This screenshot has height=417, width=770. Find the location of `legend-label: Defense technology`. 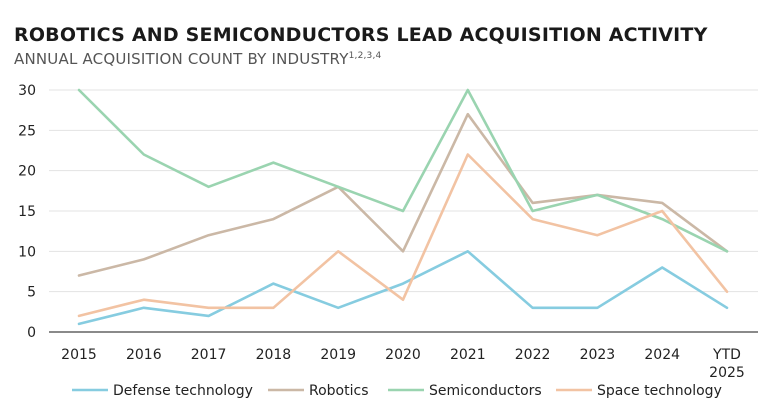

legend-label: Defense technology is located at coordinates (183, 391).